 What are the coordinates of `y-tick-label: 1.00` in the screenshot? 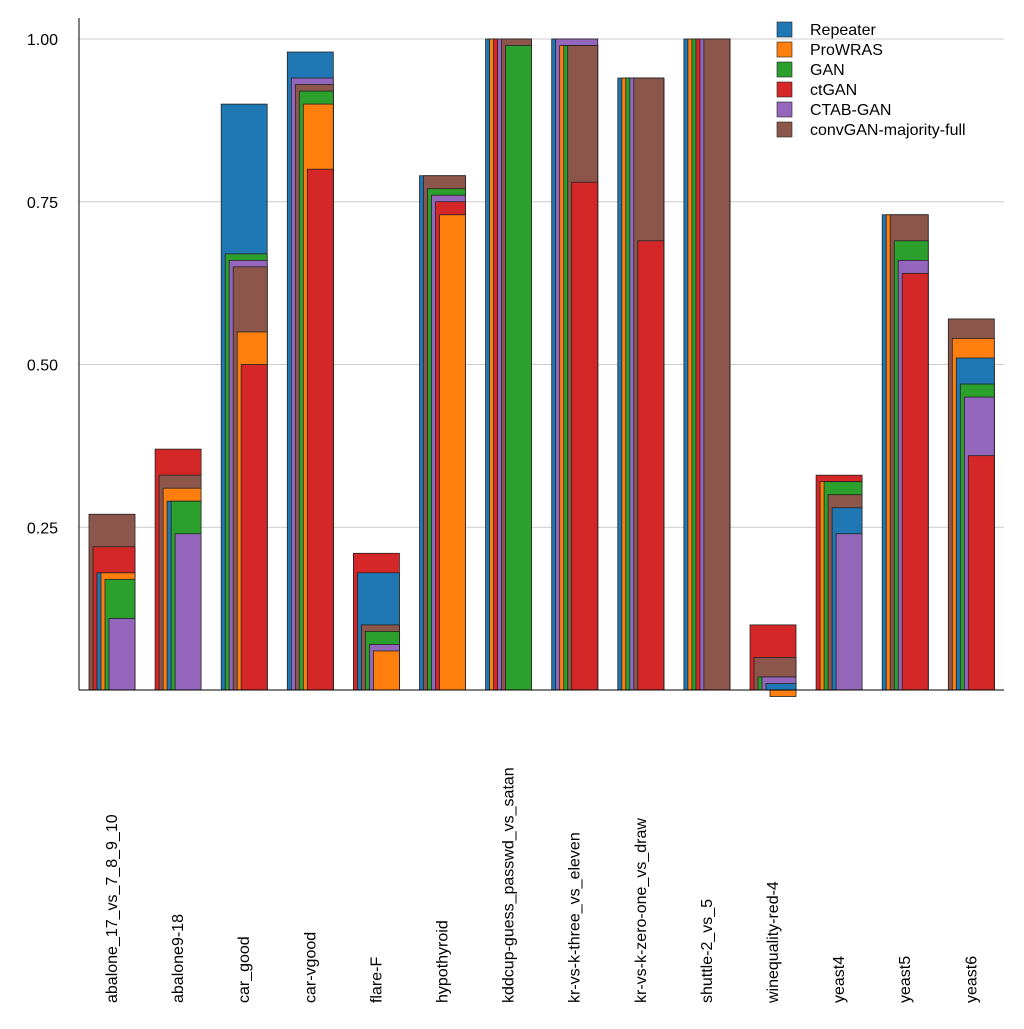 It's located at (42, 40).